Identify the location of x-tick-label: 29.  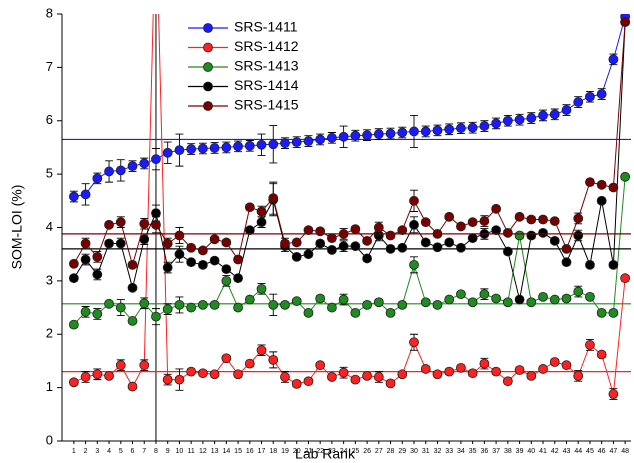
(402, 451).